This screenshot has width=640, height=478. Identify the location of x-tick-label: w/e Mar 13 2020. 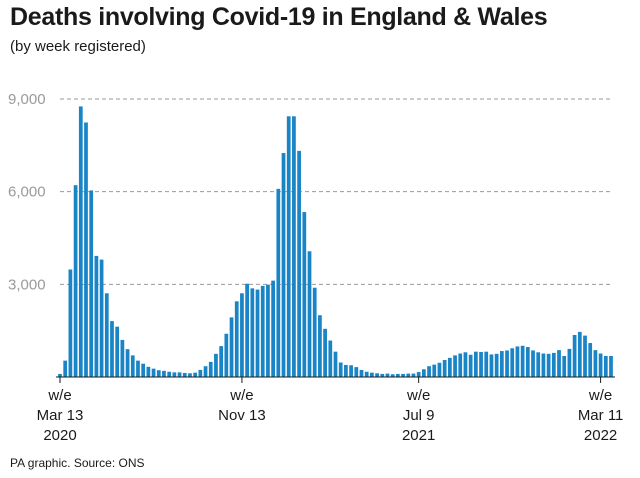
(60, 415).